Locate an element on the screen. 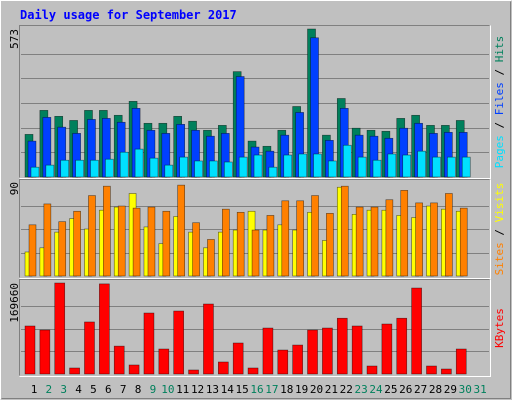  x-tick-label: 23 is located at coordinates (361, 389).